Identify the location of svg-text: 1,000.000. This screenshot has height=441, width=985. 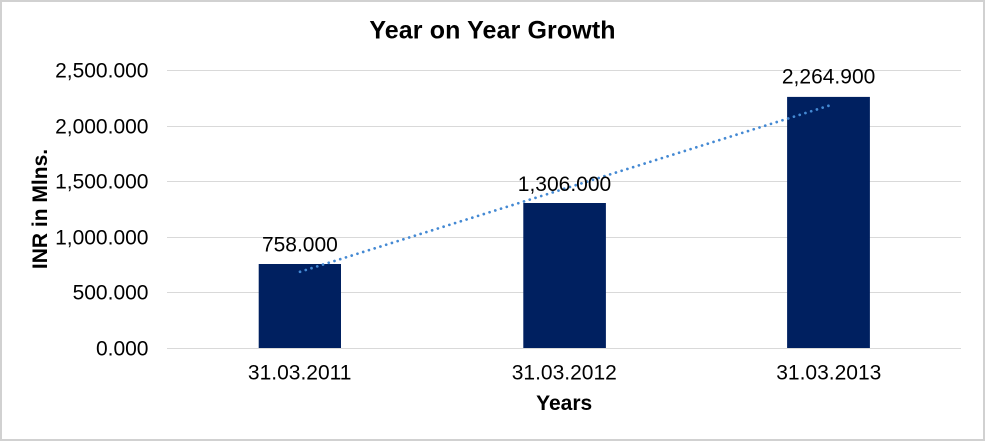
(101, 238).